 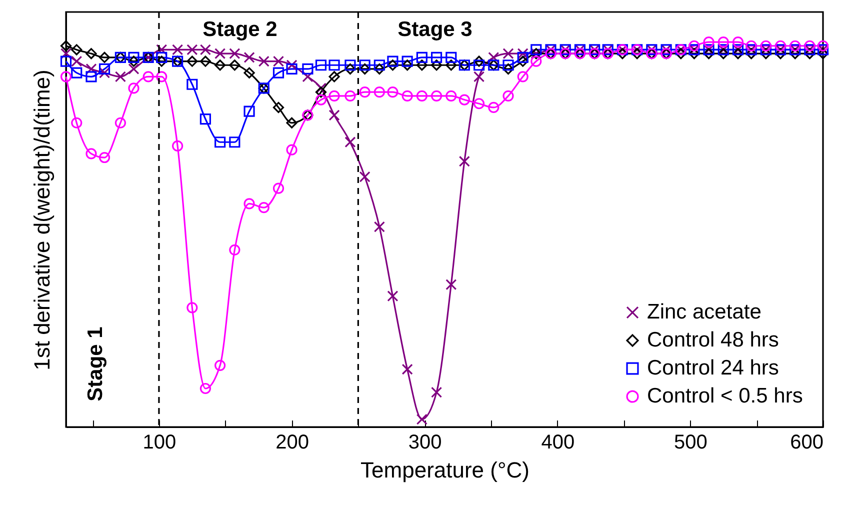 I want to click on legend-label: Control 48 hrs, so click(x=713, y=340).